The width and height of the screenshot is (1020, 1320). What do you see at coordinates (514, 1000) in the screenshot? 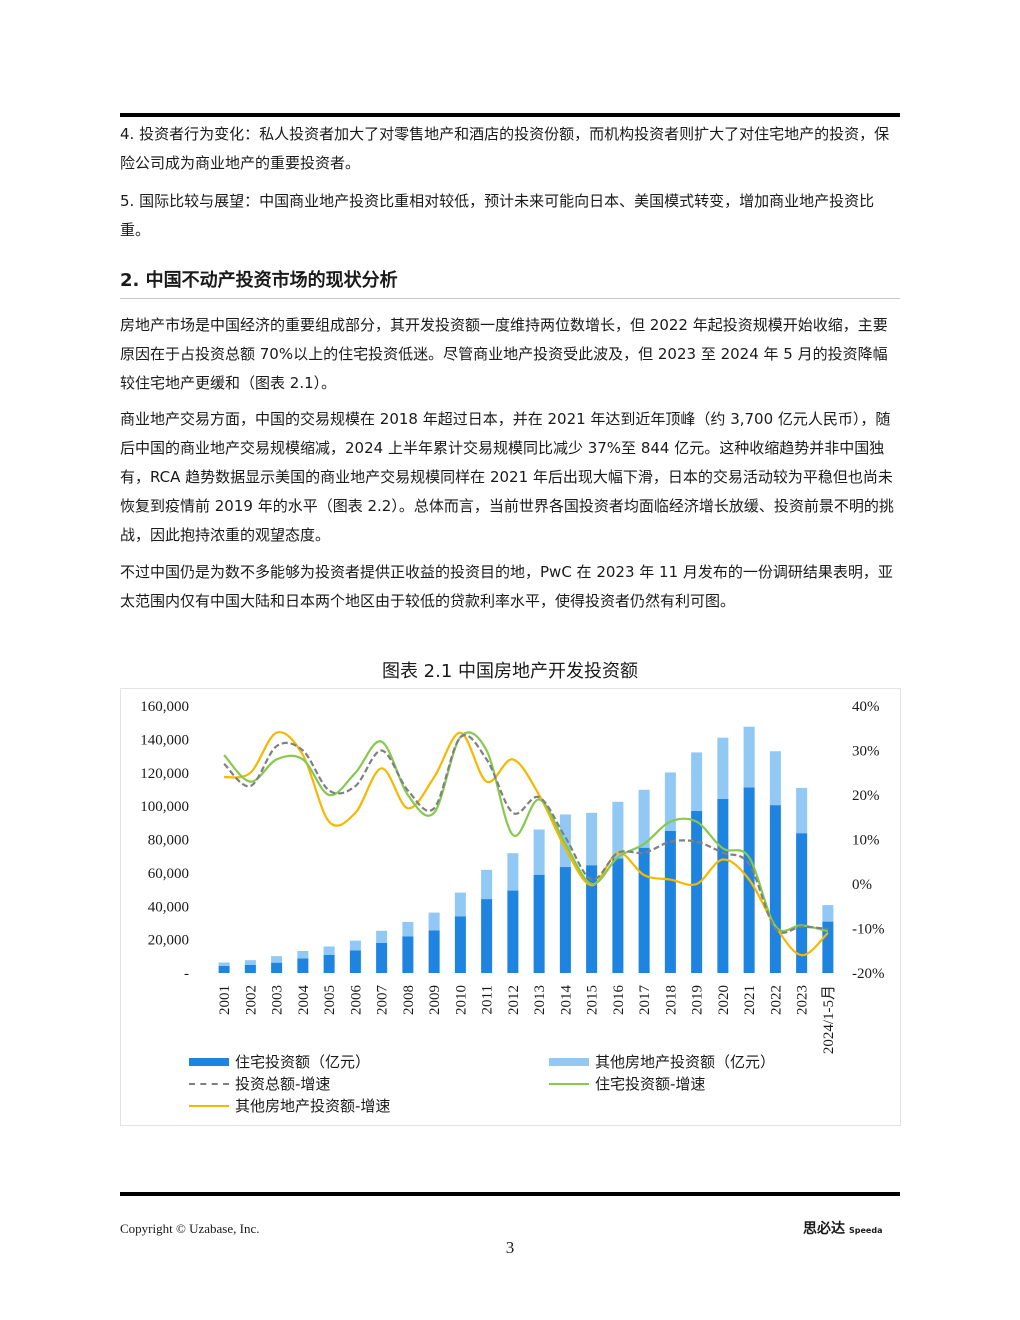
I see `category-label: 2012` at bounding box center [514, 1000].